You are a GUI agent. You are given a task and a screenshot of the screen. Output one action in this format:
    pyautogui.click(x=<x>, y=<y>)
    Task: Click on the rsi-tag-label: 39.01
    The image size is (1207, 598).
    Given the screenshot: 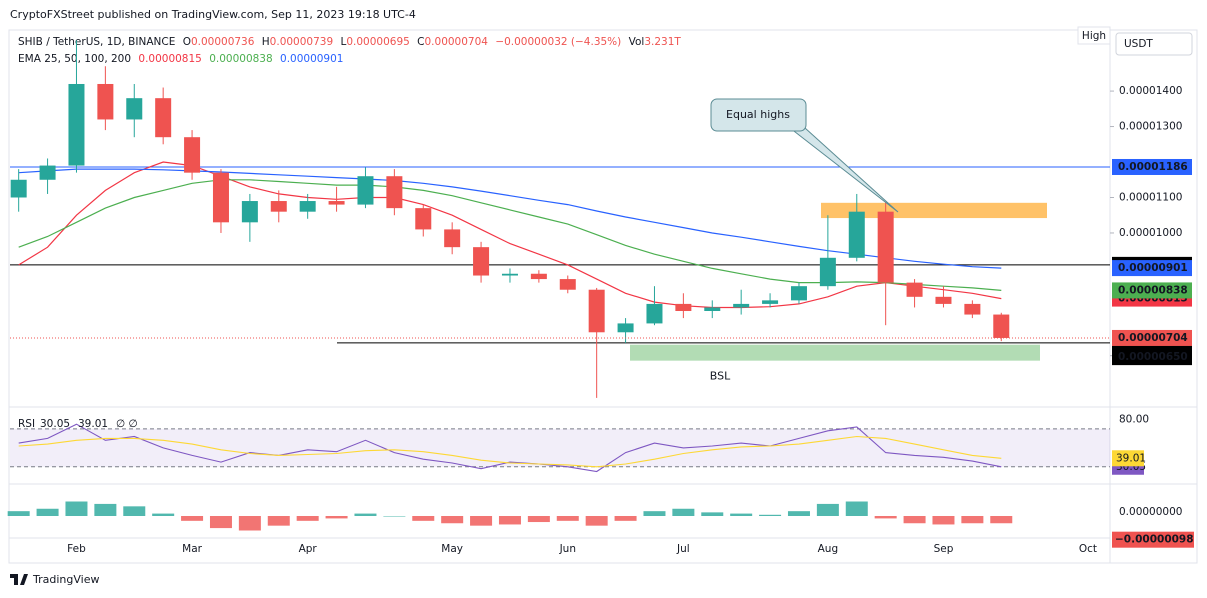 What is the action you would take?
    pyautogui.click(x=1131, y=458)
    